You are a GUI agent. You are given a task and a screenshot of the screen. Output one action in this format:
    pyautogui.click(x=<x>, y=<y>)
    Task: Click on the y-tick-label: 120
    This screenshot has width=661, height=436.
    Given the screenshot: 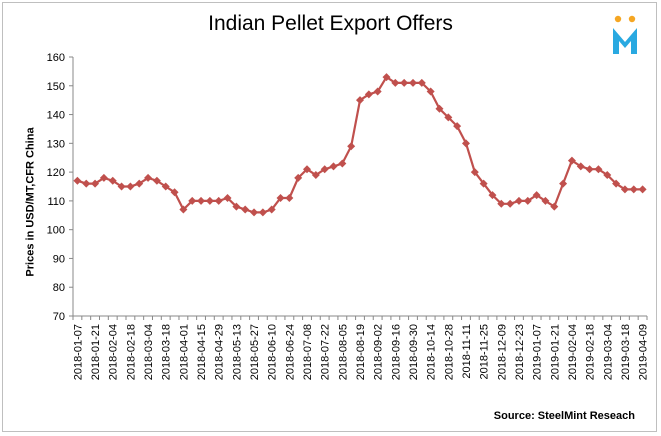 What is the action you would take?
    pyautogui.click(x=56, y=173)
    